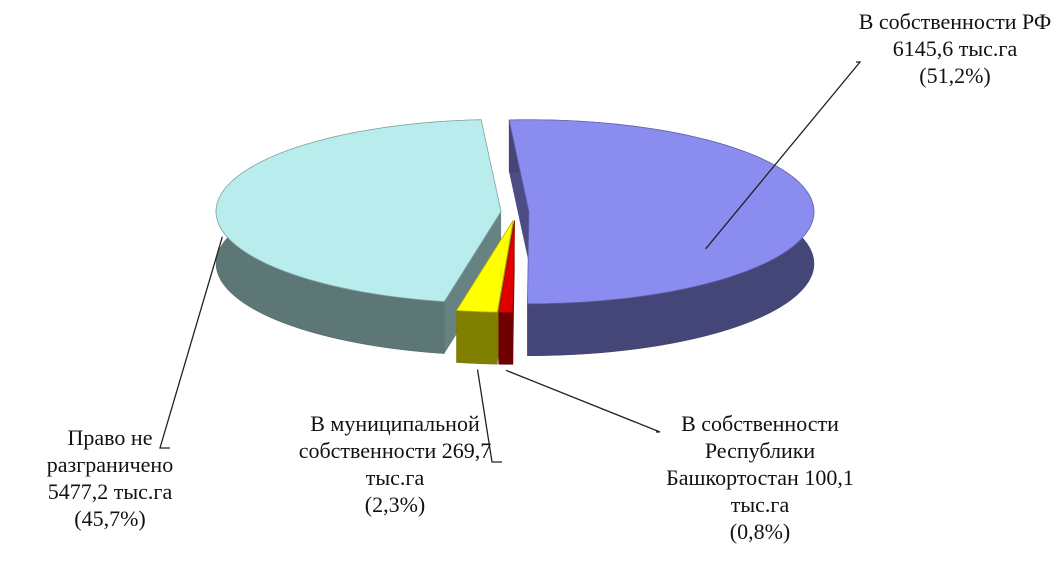 This screenshot has width=1063, height=562. I want to click on slice-label: В собственности РФ 6145,6 тыс.га (51,2%), so click(955, 48).